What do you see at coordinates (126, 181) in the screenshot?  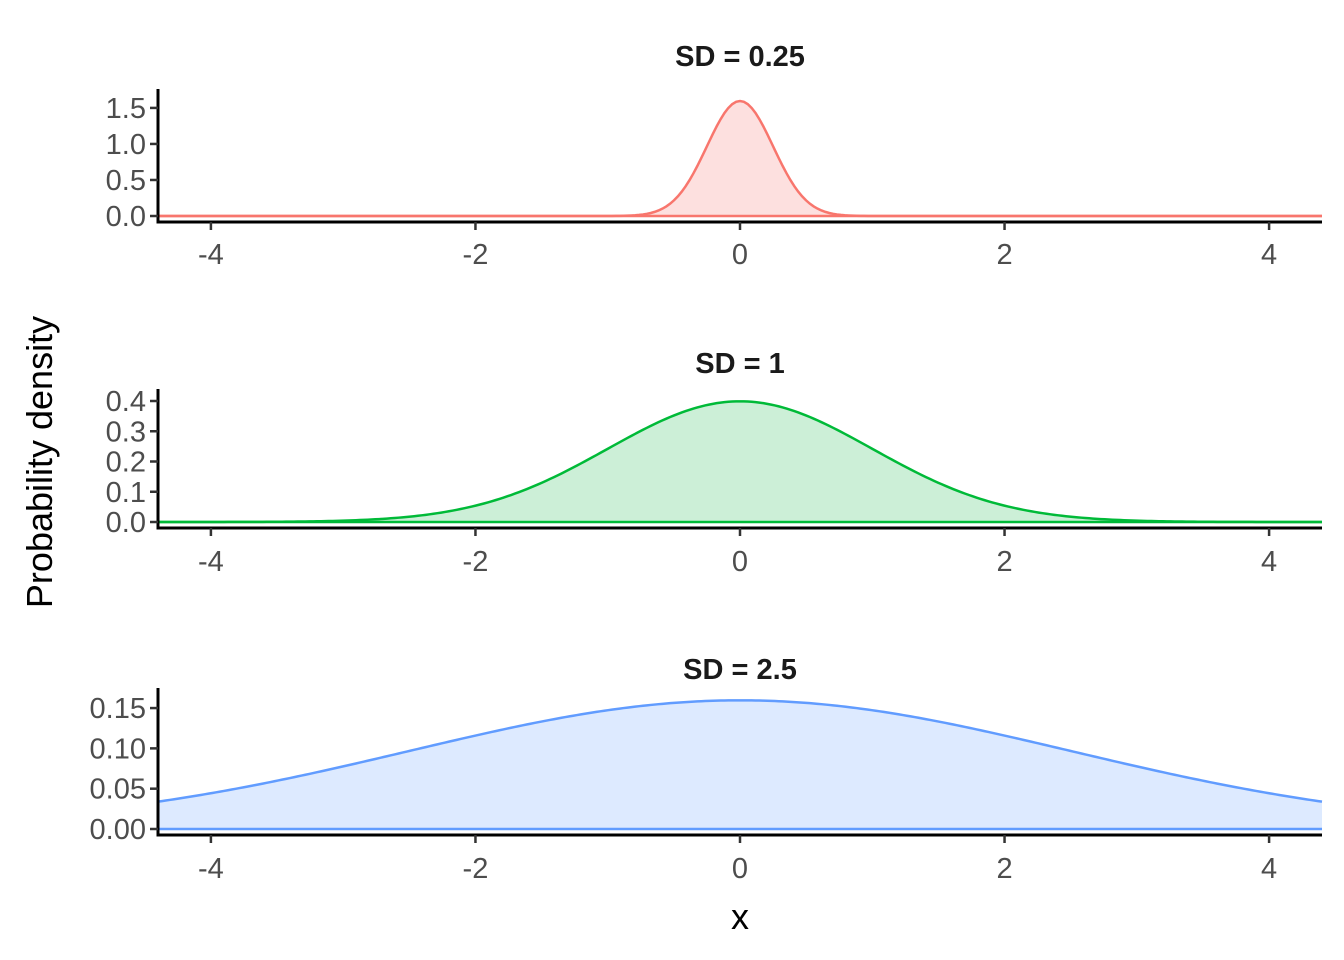 I see `y-tick-label: 0.5` at bounding box center [126, 181].